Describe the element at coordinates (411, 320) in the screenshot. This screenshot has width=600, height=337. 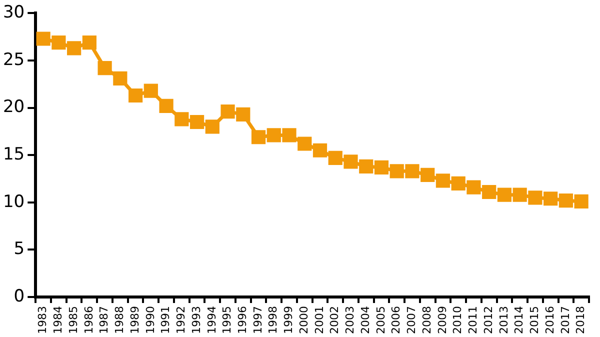
I see `x-tick-label: 2007` at that location.